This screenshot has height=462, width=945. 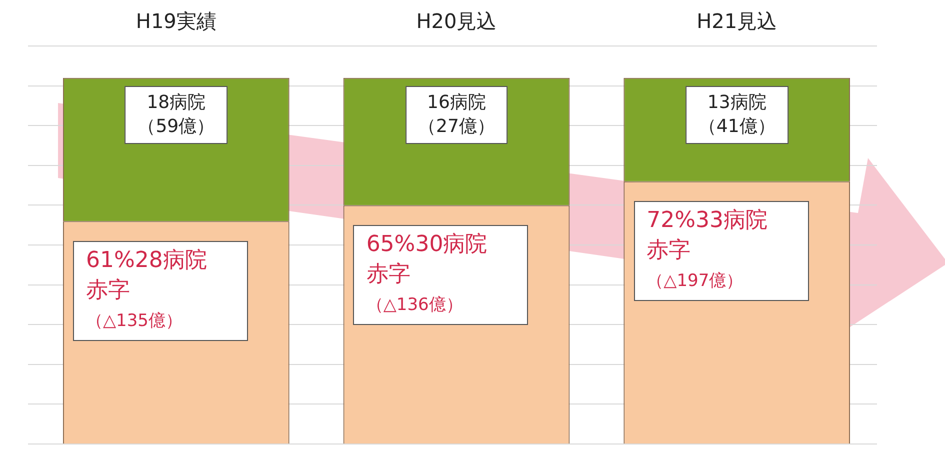 I want to click on data-label: 65%30病院赤字（△136億）, so click(x=427, y=274).